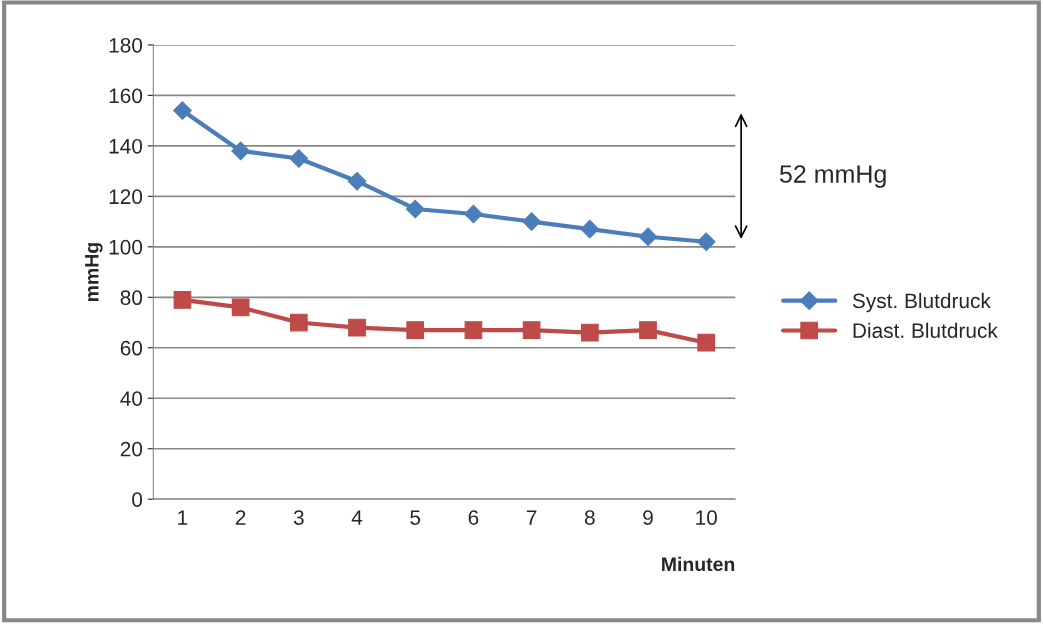 The image size is (1043, 624). Describe the element at coordinates (126, 247) in the screenshot. I see `y-tick-label: 100` at that location.